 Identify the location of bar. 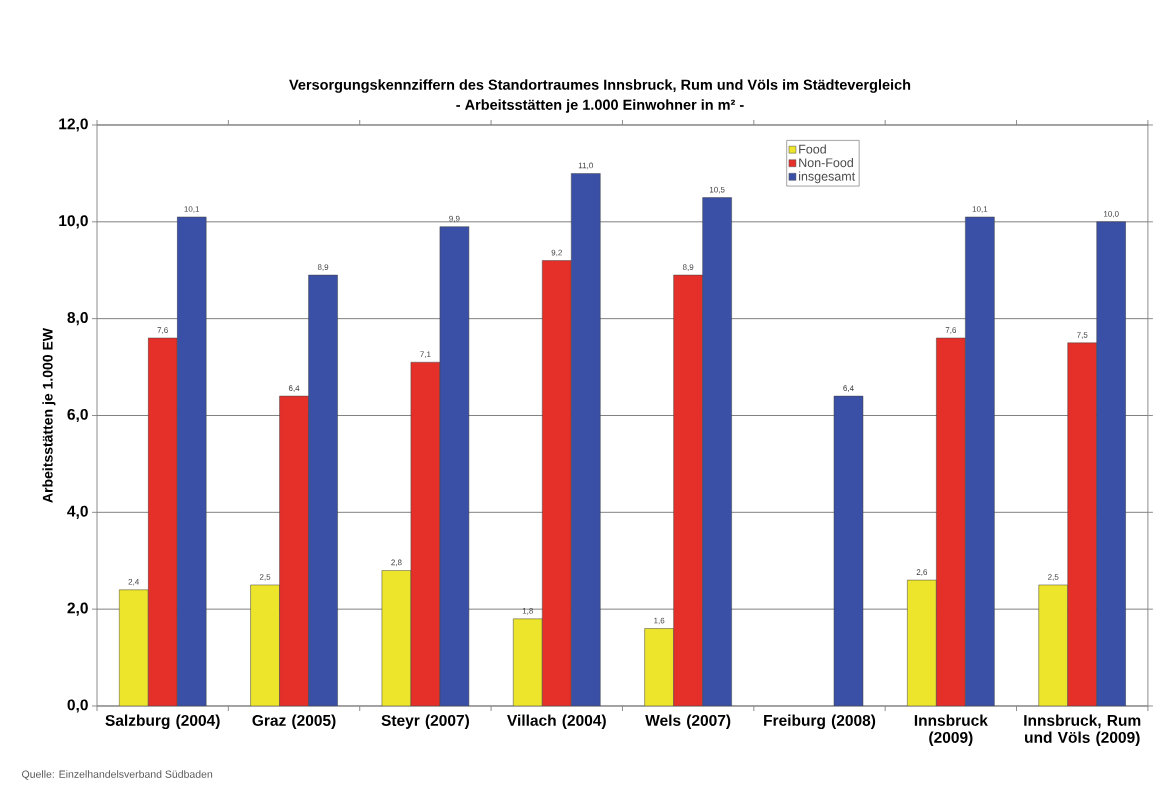
(848, 550).